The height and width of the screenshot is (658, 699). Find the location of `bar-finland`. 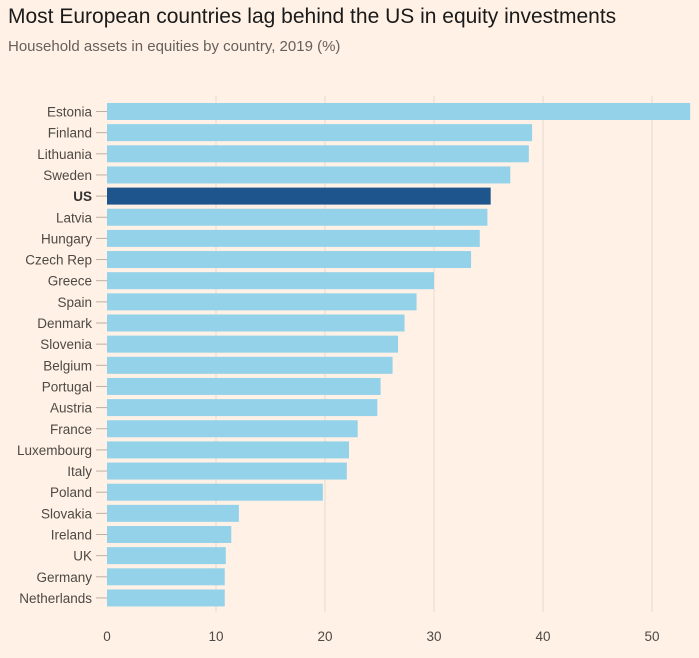

bar-finland is located at coordinates (320, 133).